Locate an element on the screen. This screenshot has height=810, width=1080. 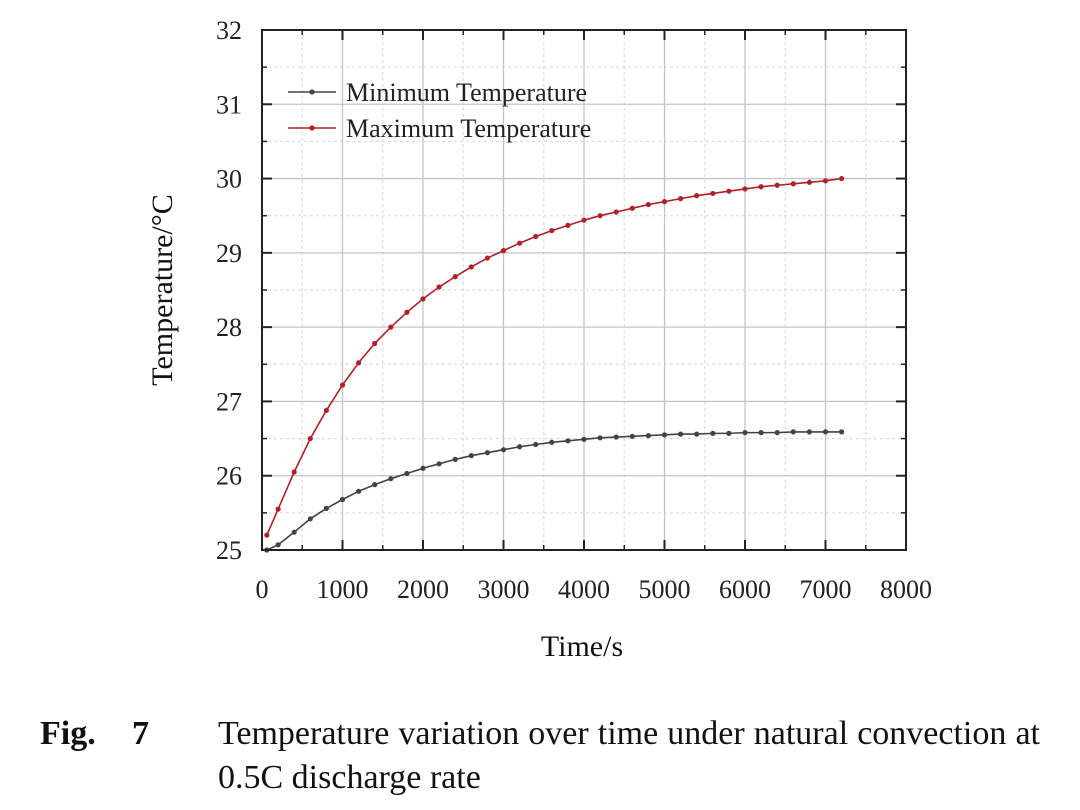
x-tick-label: 8000 is located at coordinates (906, 589).